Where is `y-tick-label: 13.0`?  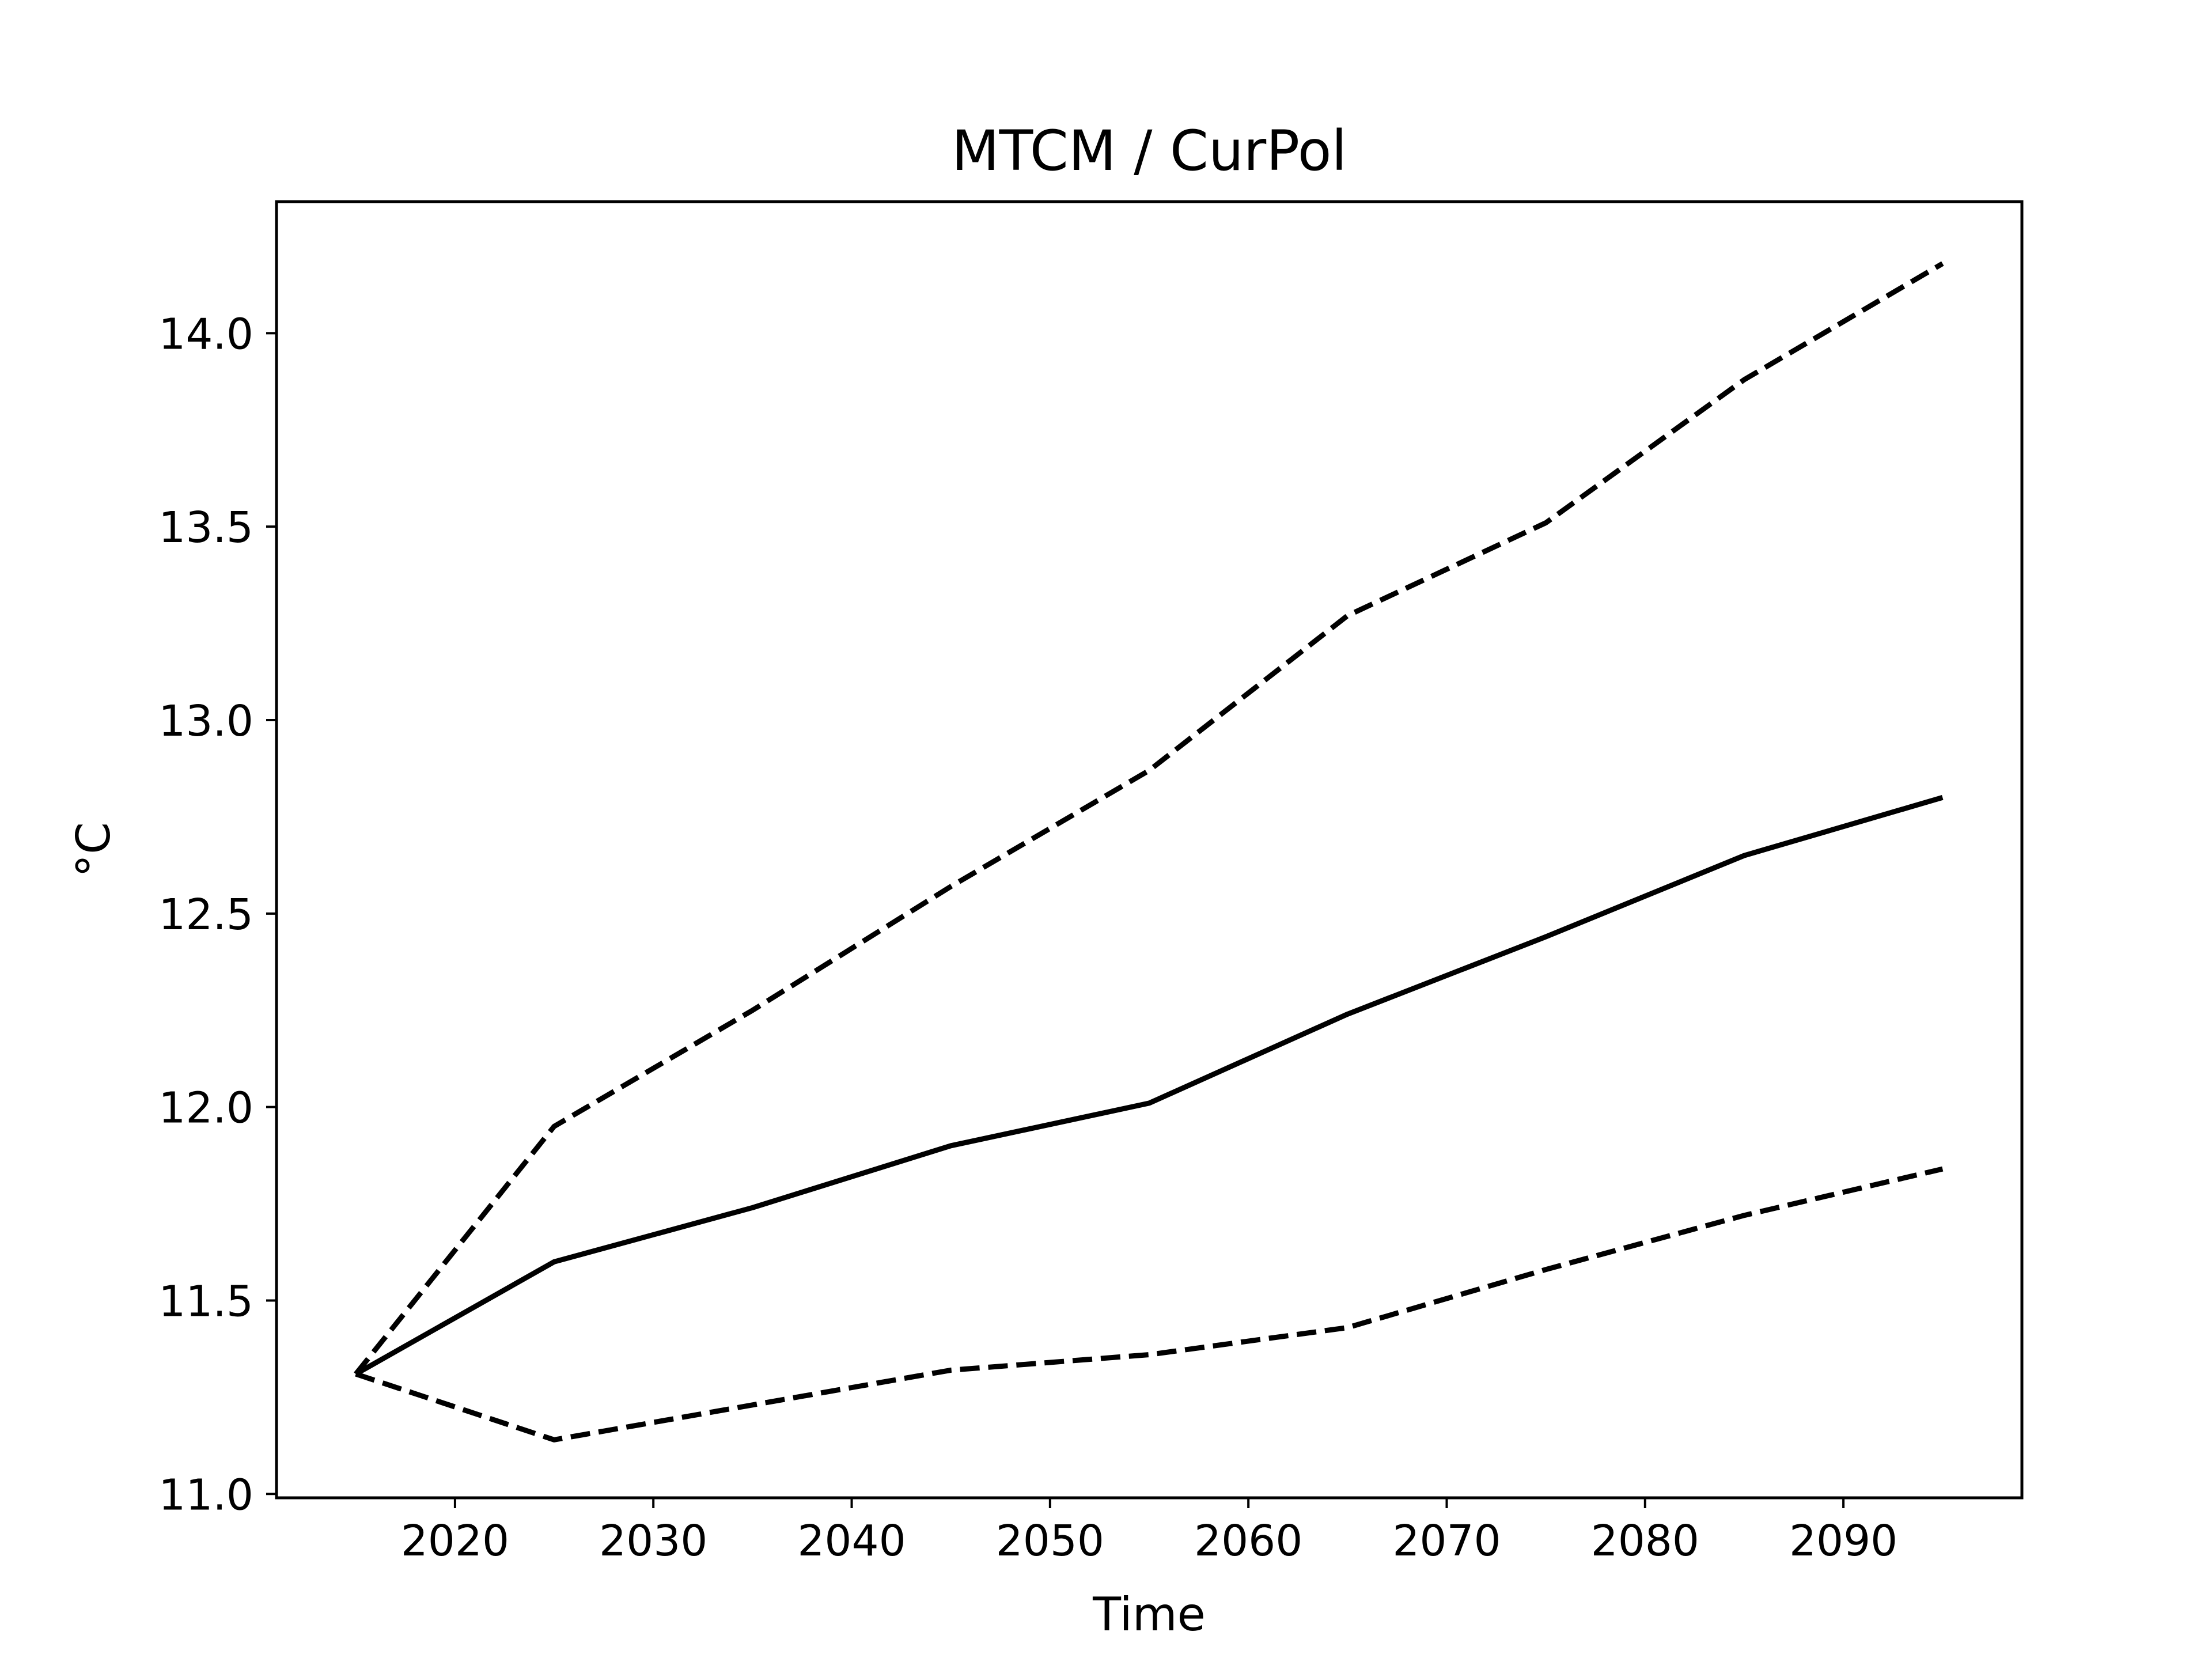 y-tick-label: 13.0 is located at coordinates (205, 721).